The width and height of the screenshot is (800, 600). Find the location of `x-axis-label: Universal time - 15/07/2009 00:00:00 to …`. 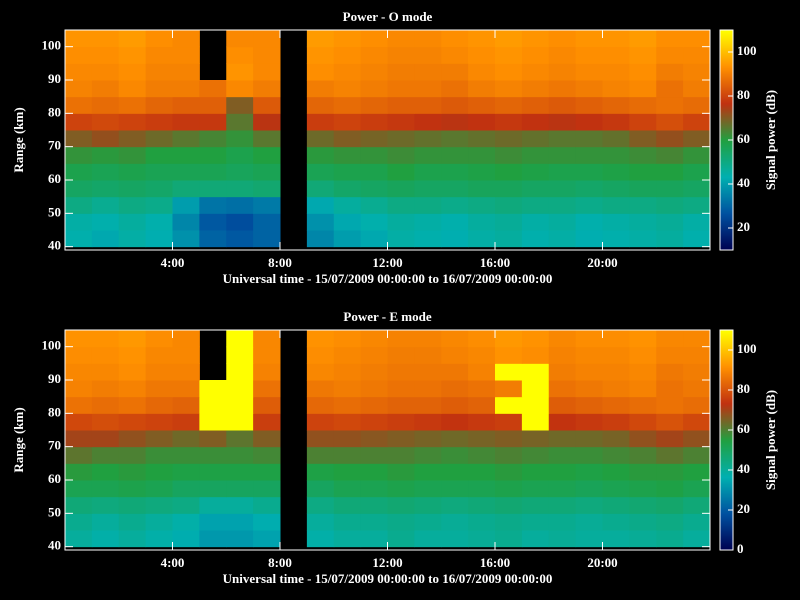

x-axis-label: Universal time - 15/07/2009 00:00:00 to … is located at coordinates (388, 278).